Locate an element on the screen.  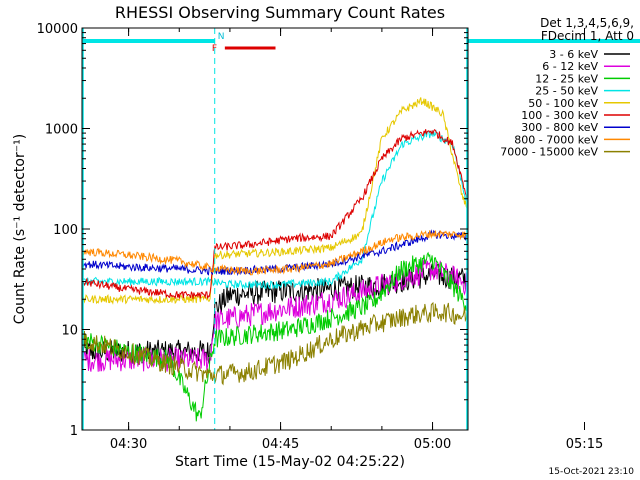
legend-label-12-25-kev: 12 - 25 keV is located at coordinates (566, 78).